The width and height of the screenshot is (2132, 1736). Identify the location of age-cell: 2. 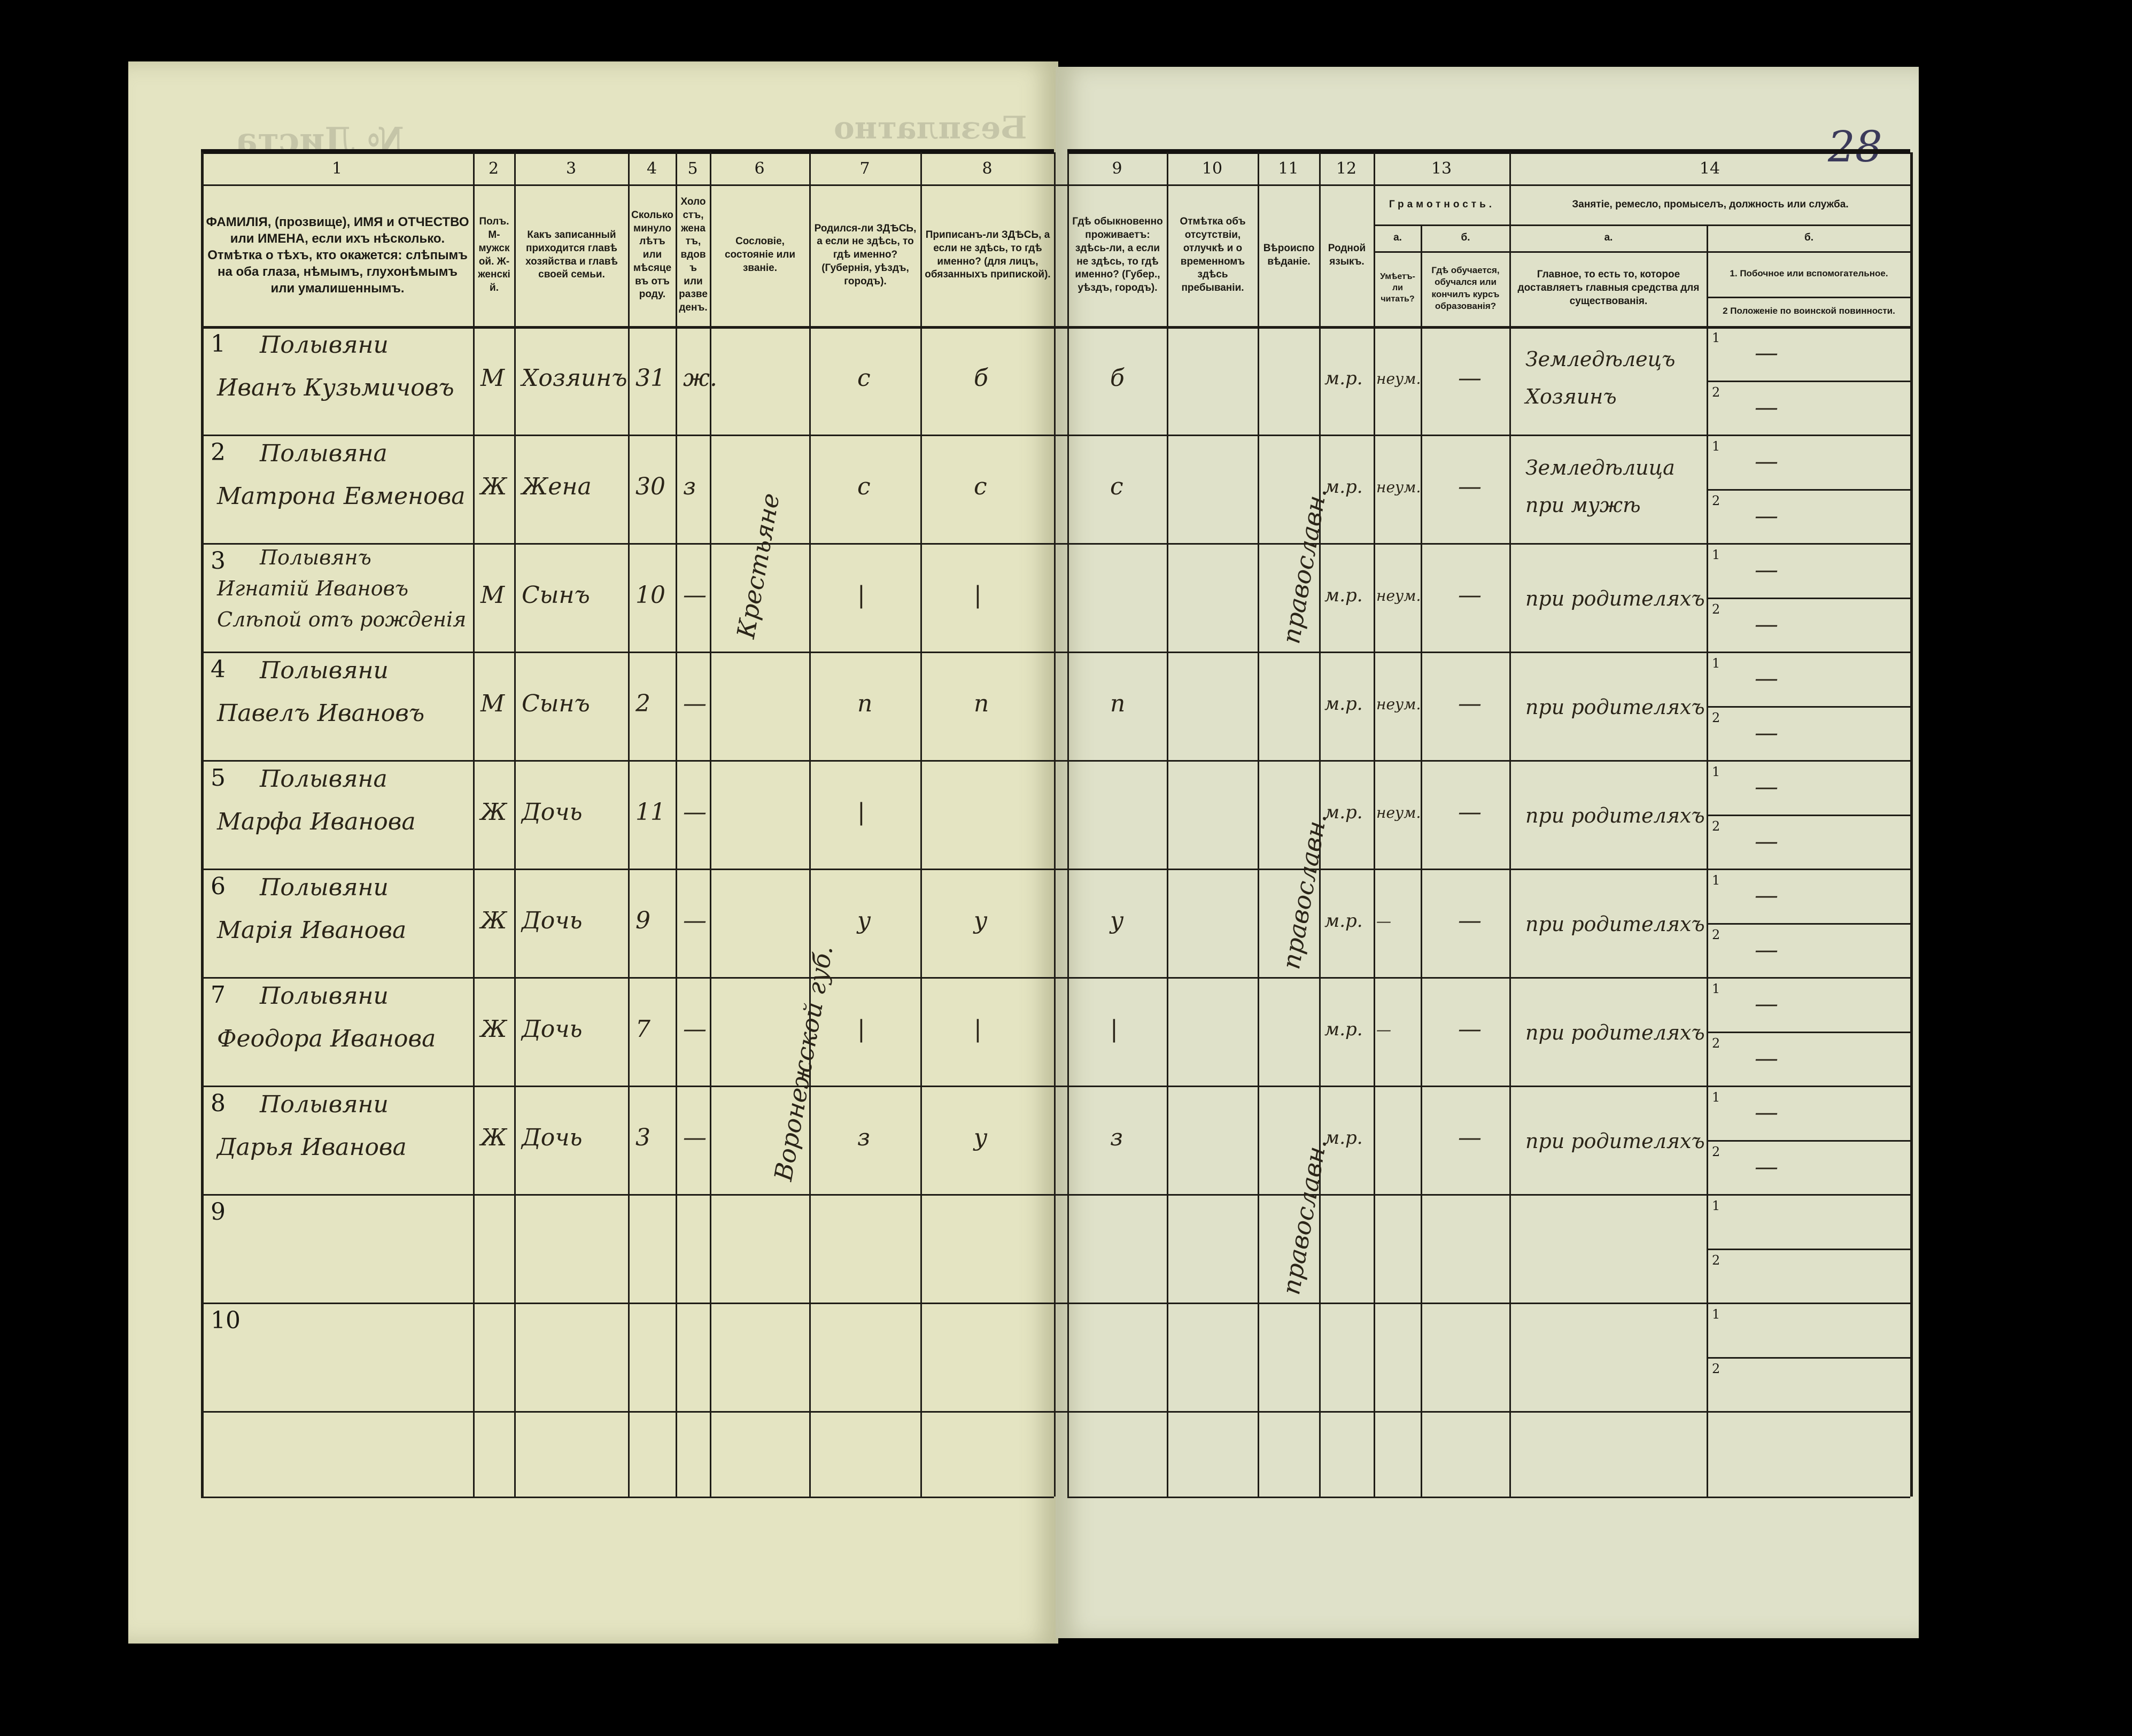
(642, 703).